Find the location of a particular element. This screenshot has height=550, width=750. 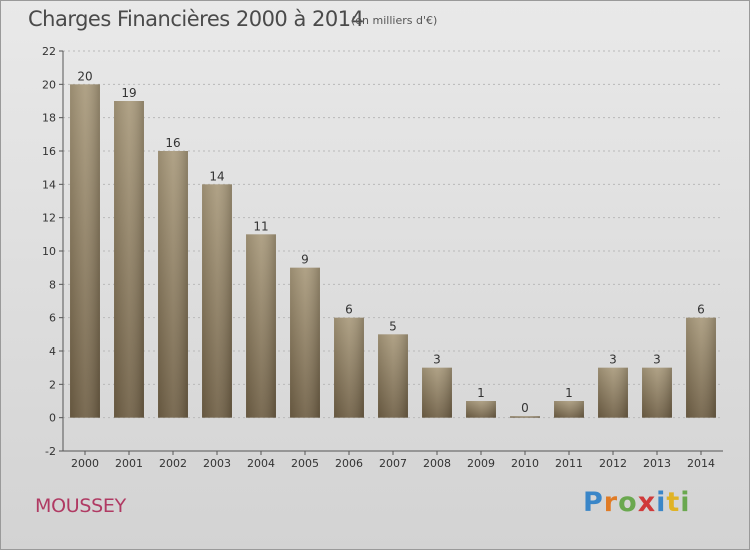

y-tick-label: 0 is located at coordinates (52, 418).